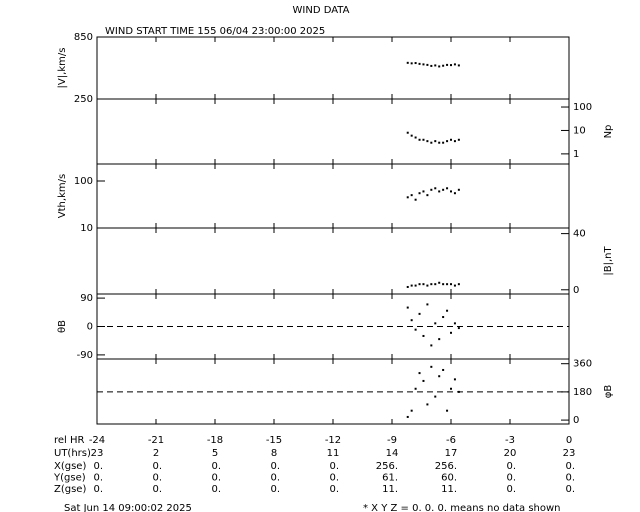 The width and height of the screenshot is (640, 512). Describe the element at coordinates (608, 392) in the screenshot. I see `y-axis-label: φB` at that location.